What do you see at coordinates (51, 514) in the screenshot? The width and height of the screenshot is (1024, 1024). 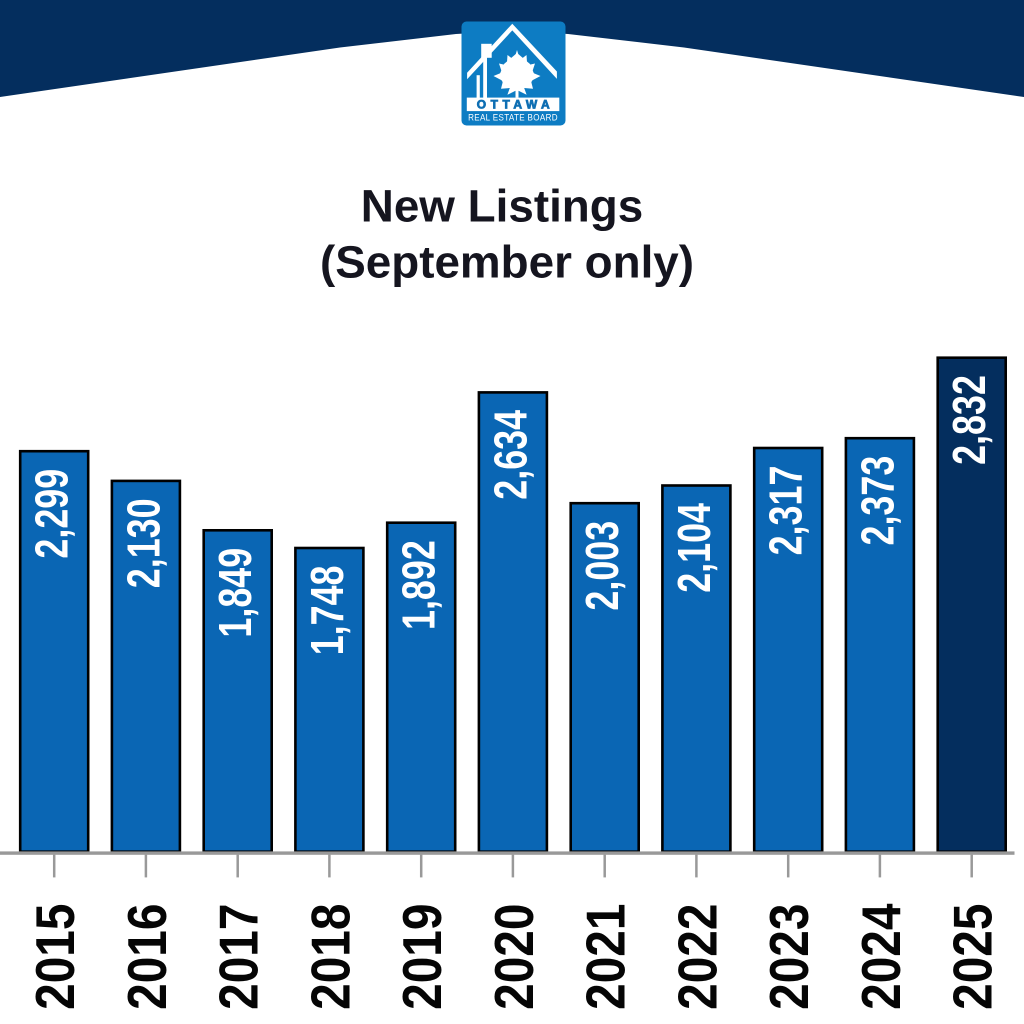 I see `svg-text: 2,299` at bounding box center [51, 514].